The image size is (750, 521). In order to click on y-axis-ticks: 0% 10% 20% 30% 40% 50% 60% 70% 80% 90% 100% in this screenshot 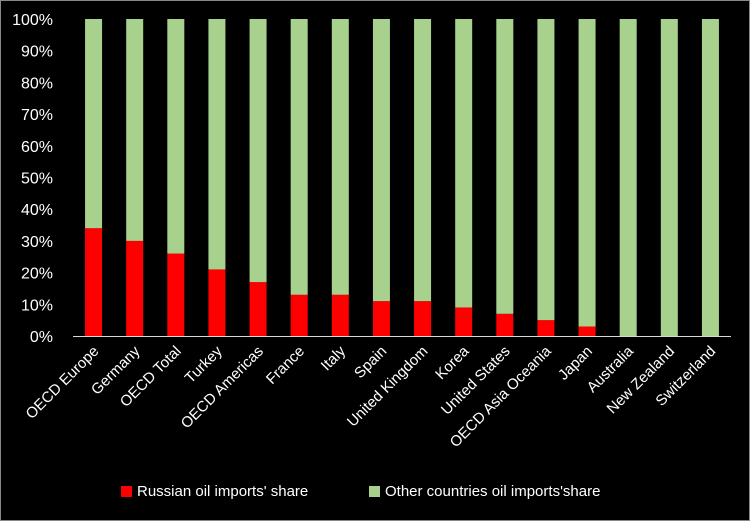, I will do `click(32, 179)`.